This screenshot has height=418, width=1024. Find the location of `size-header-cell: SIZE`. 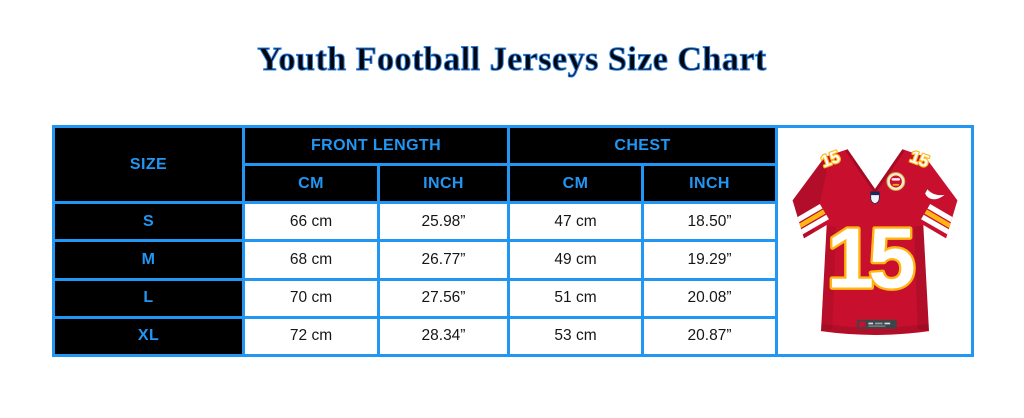

size-header-cell: SIZE is located at coordinates (148, 164).